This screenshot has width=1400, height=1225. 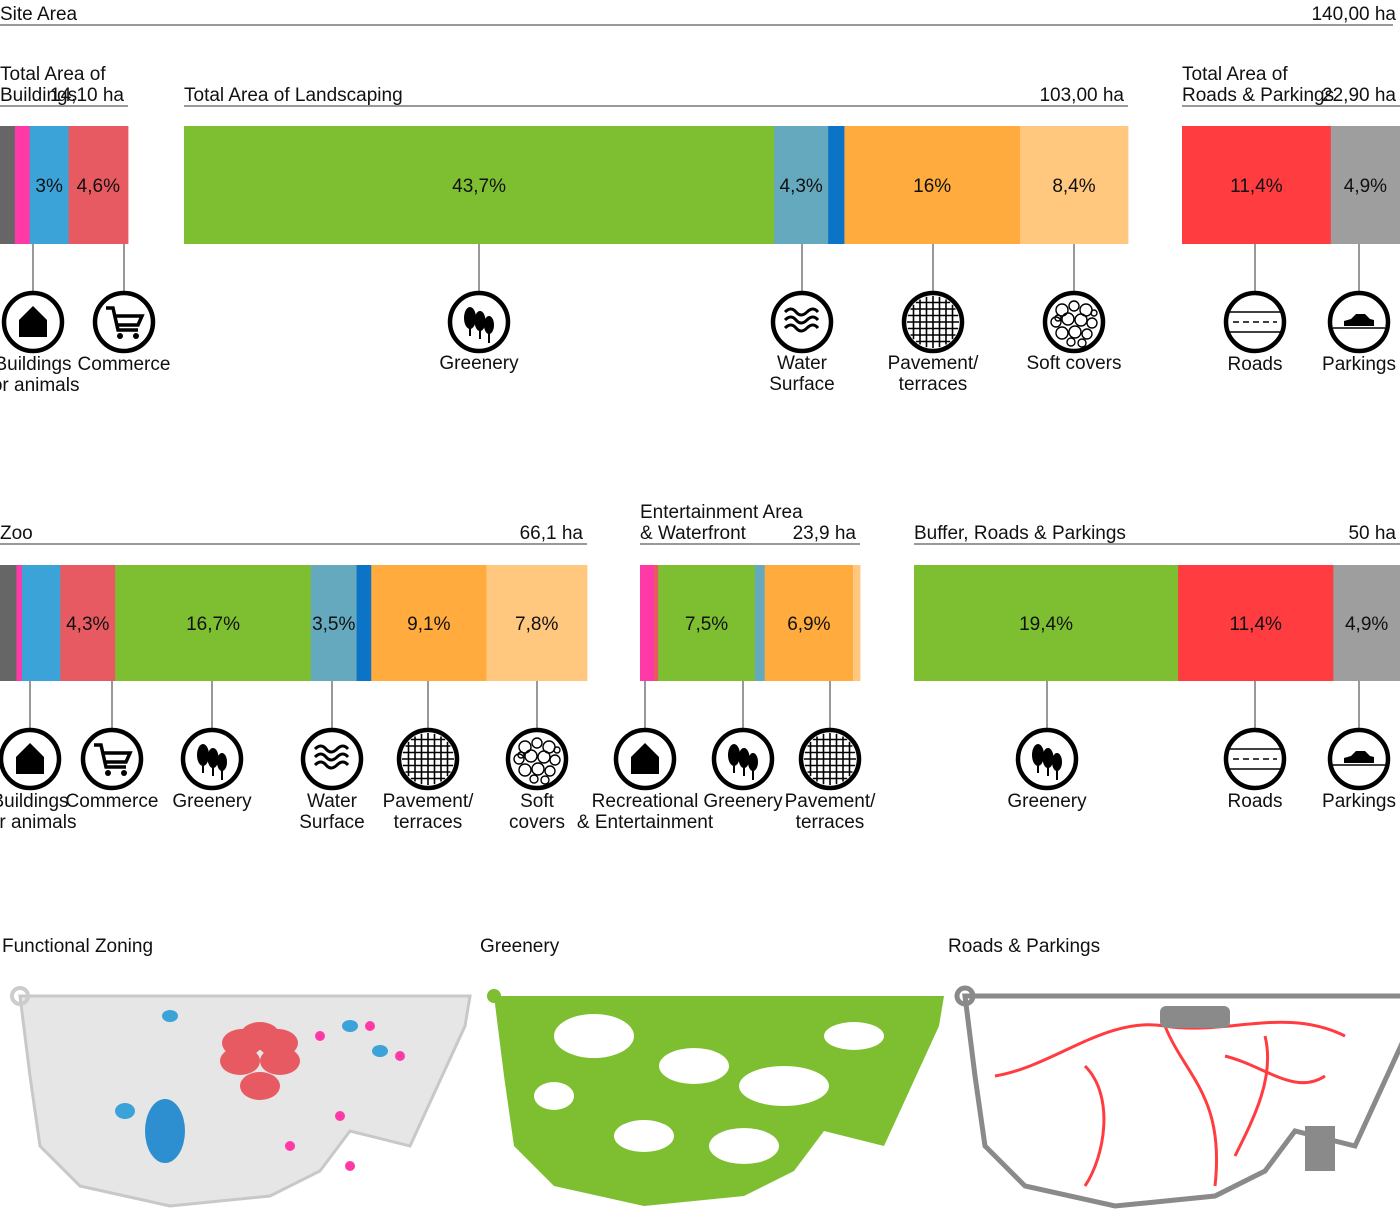 I want to click on bar-value-label: 16%, so click(x=932, y=186).